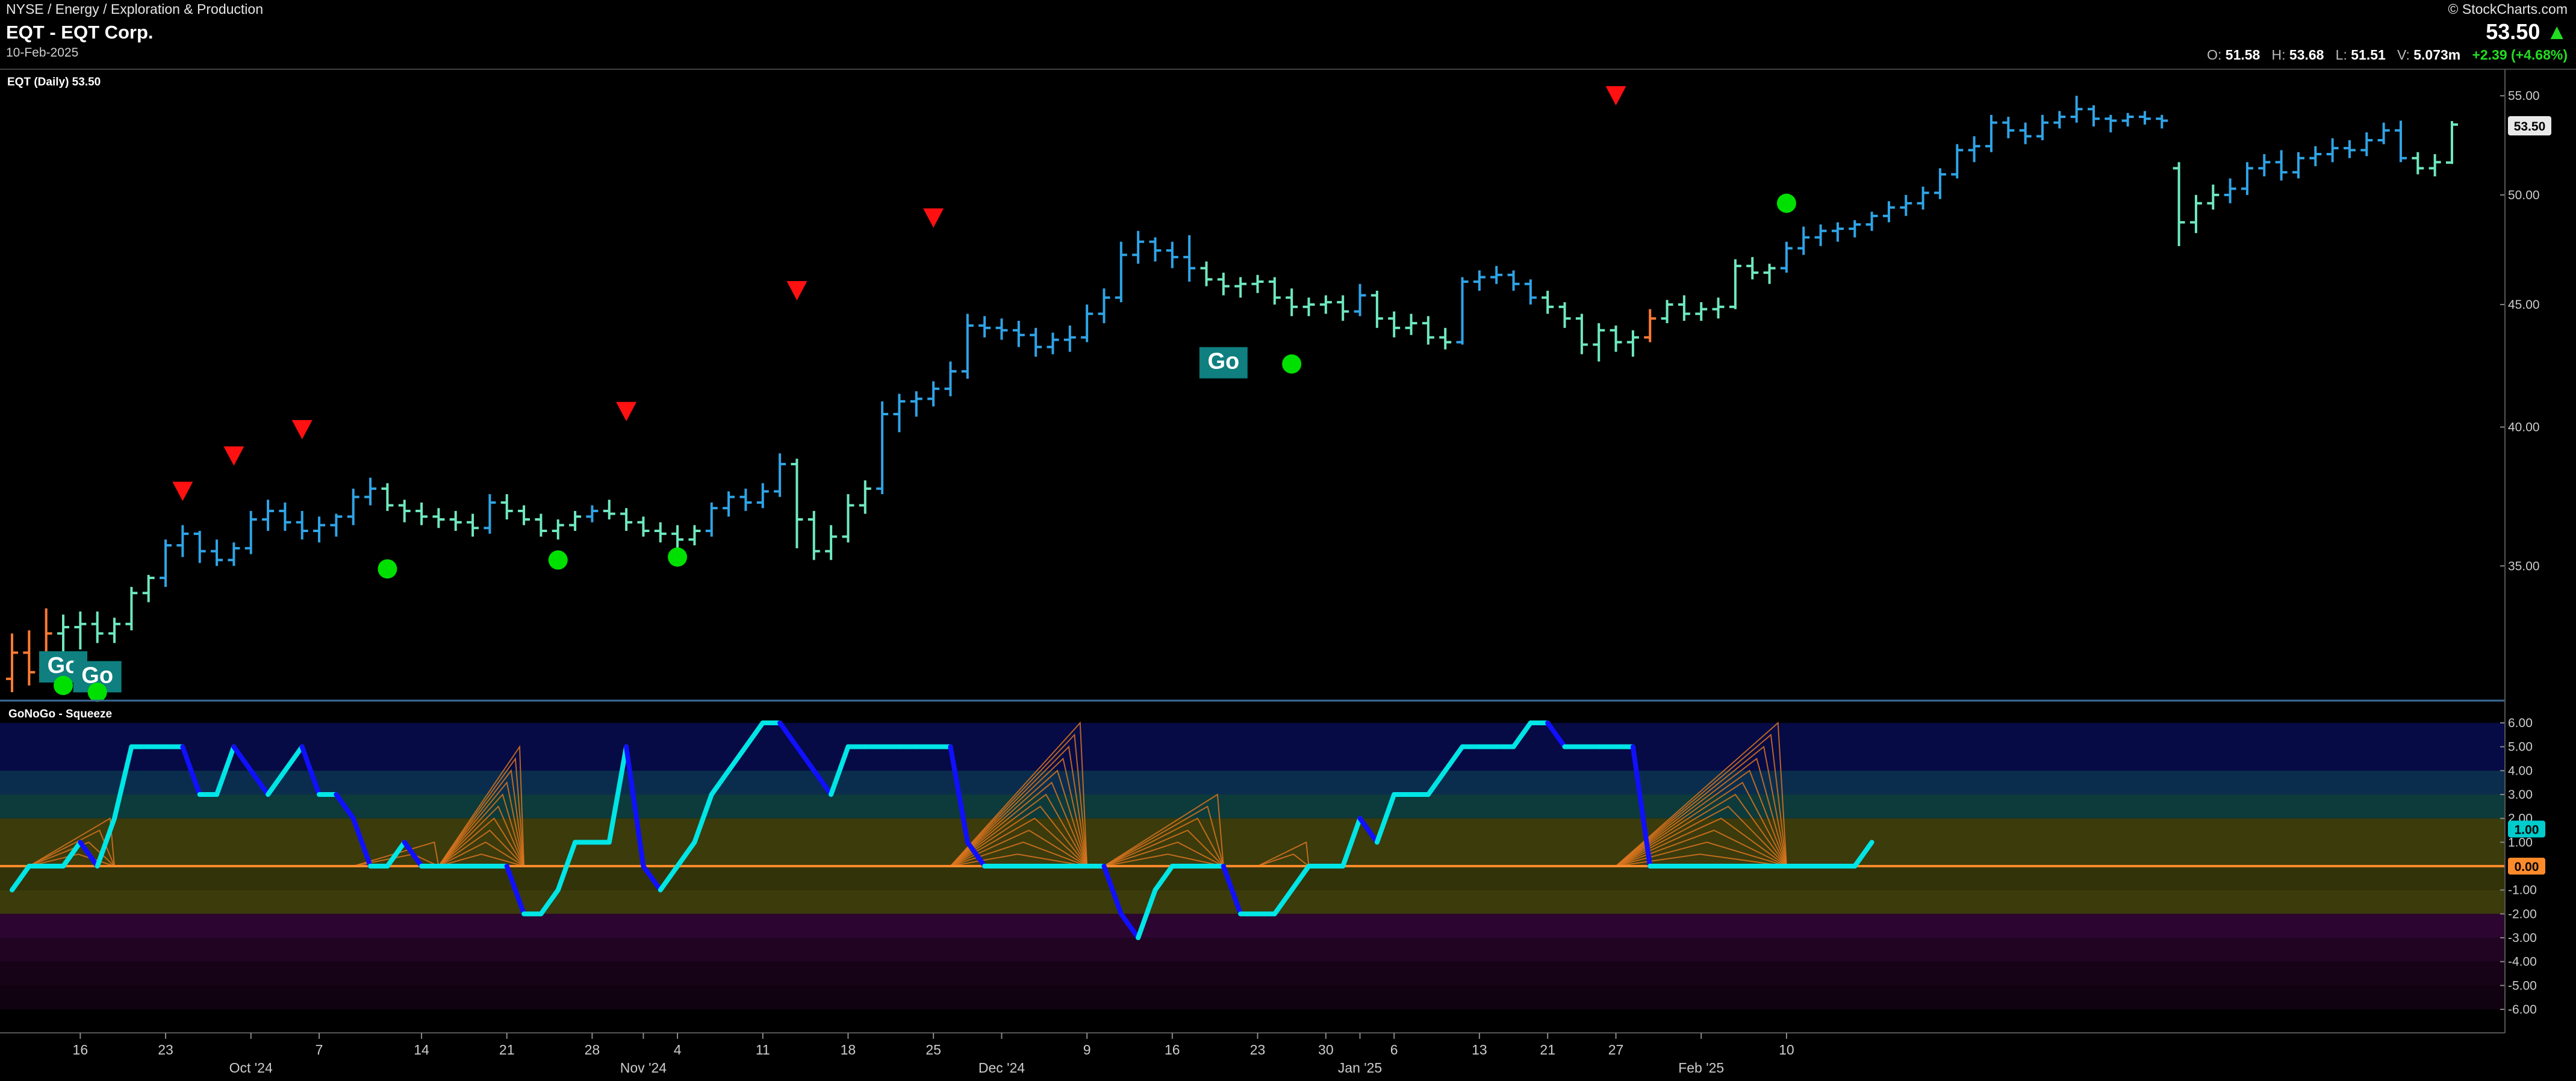  Describe the element at coordinates (2278, 55) in the screenshot. I see `high-label: H:` at that location.